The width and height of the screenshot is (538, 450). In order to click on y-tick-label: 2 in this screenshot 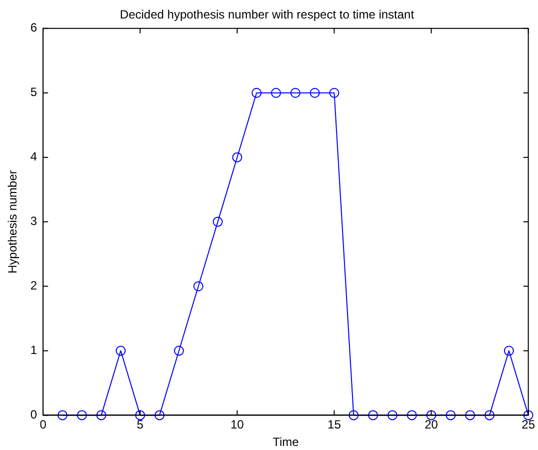, I will do `click(34, 285)`.